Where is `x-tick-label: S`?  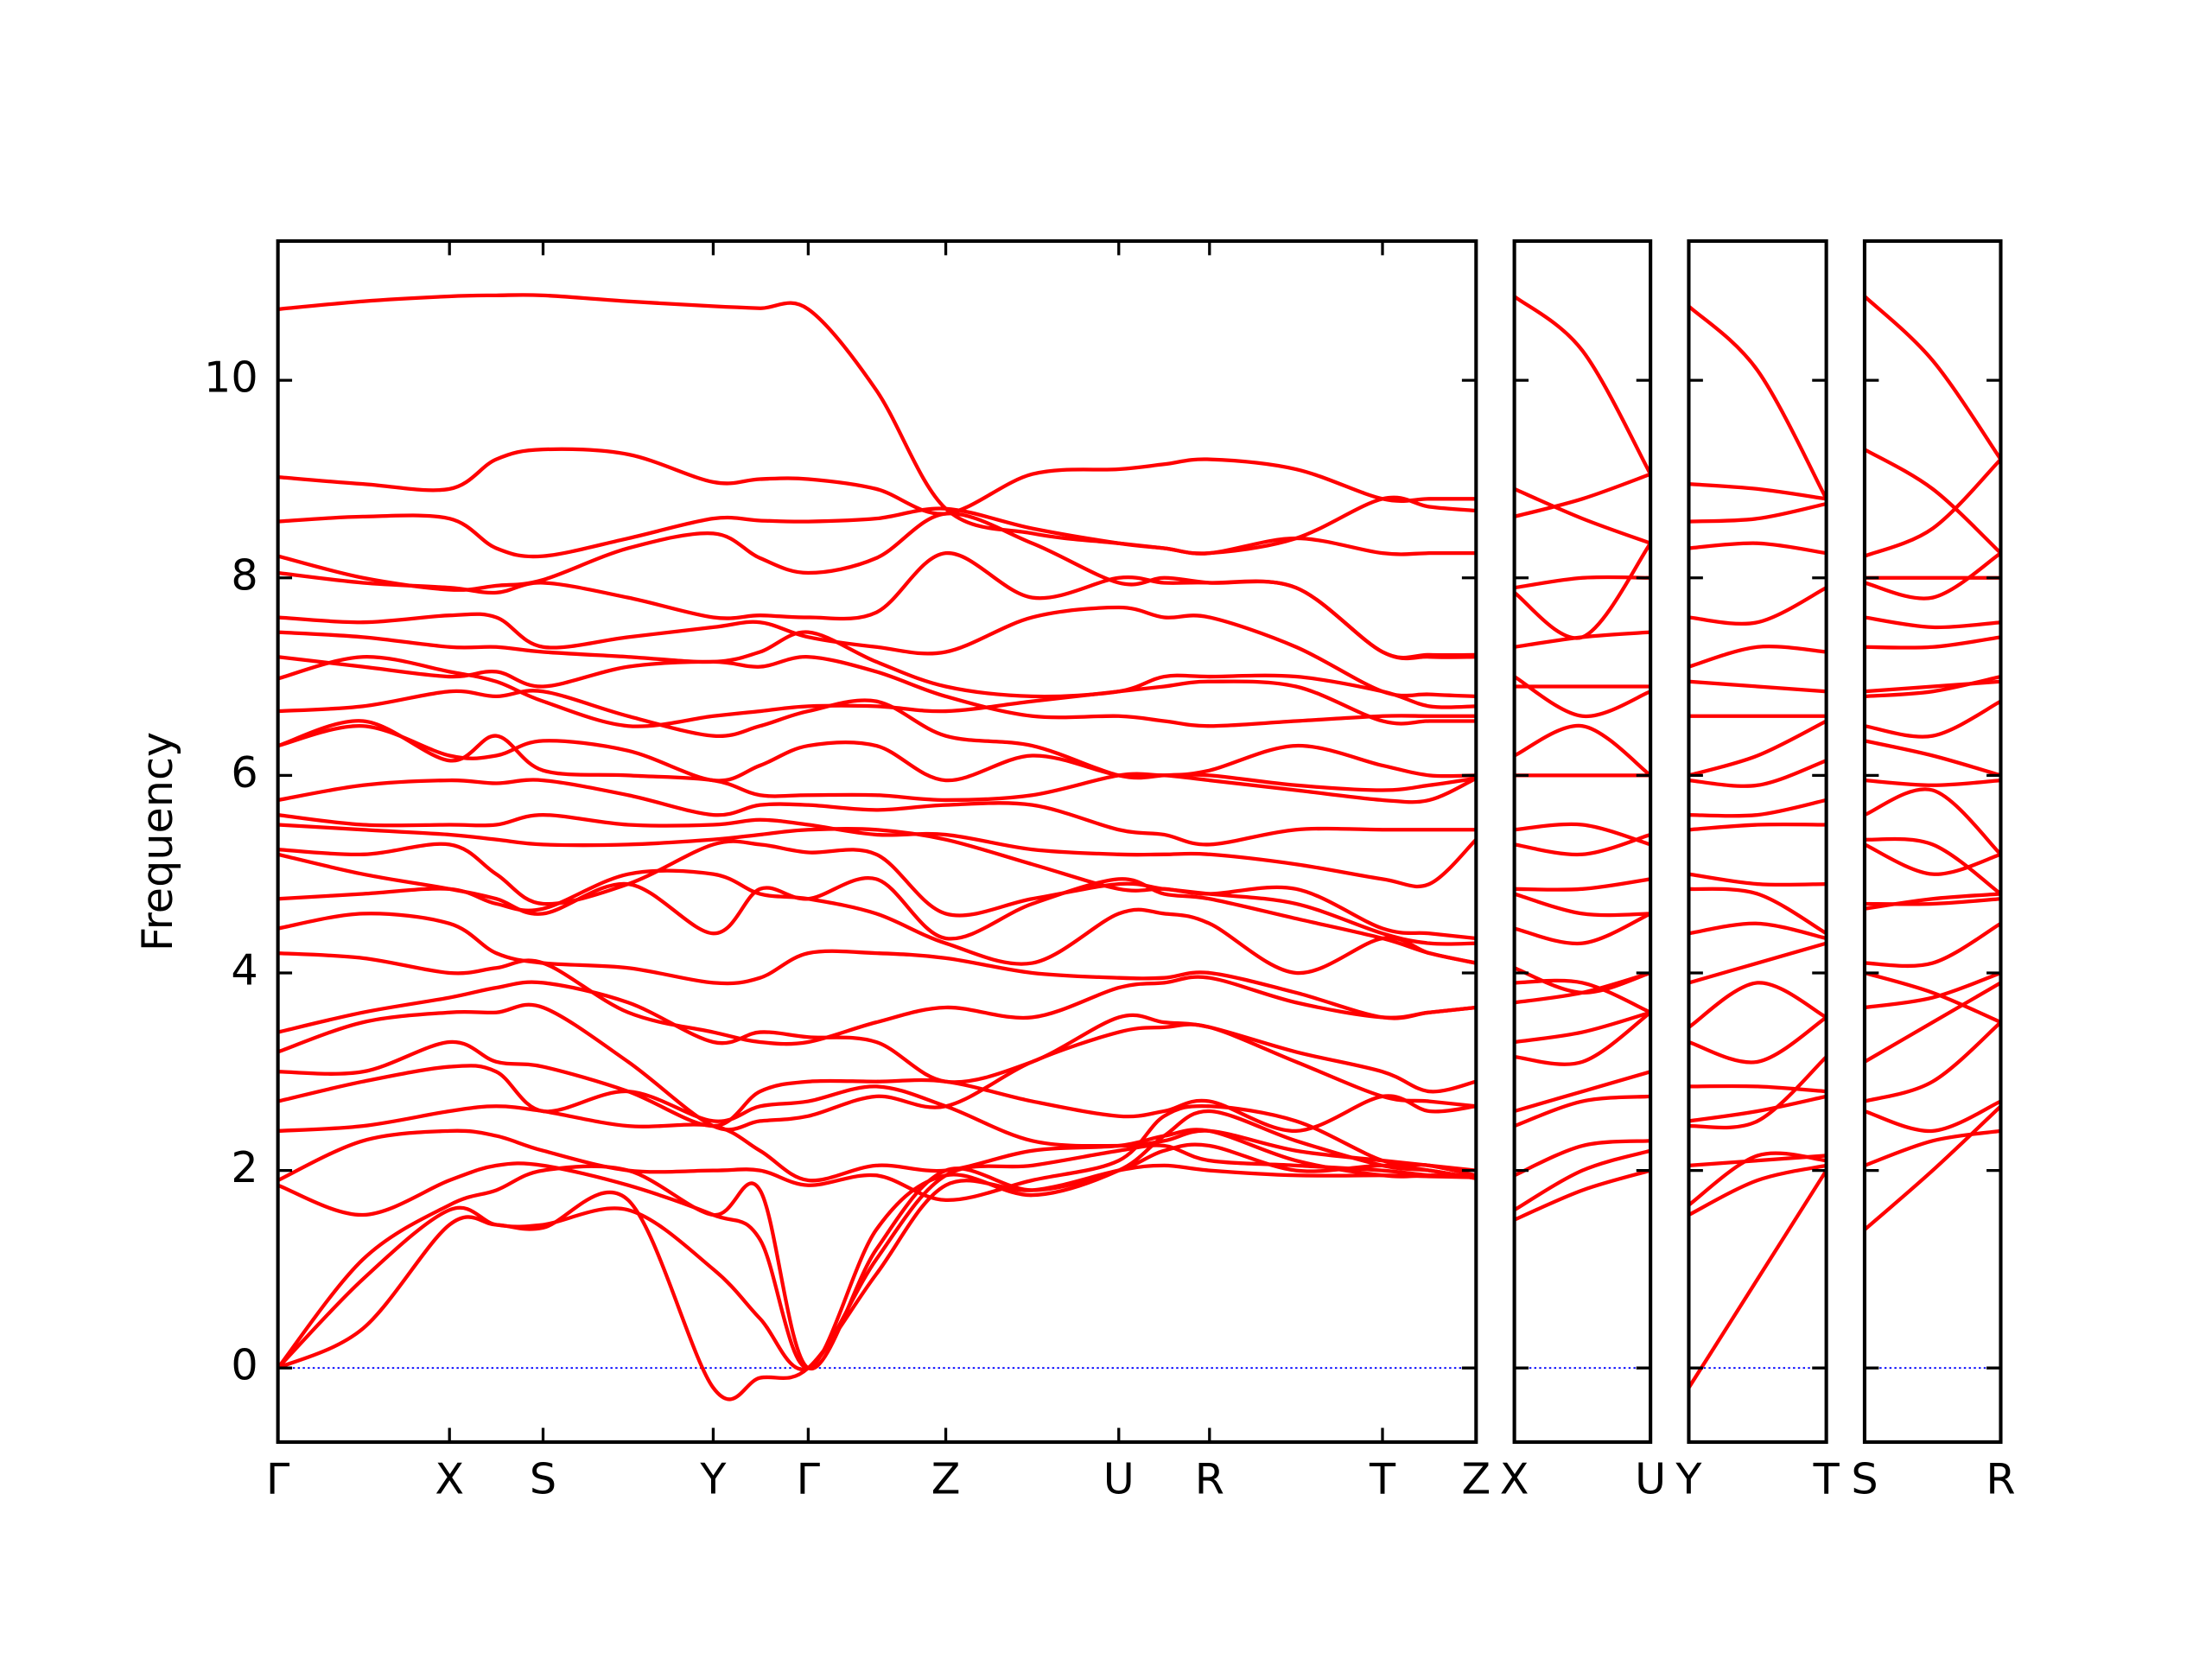
x-tick-label: S is located at coordinates (1865, 1478).